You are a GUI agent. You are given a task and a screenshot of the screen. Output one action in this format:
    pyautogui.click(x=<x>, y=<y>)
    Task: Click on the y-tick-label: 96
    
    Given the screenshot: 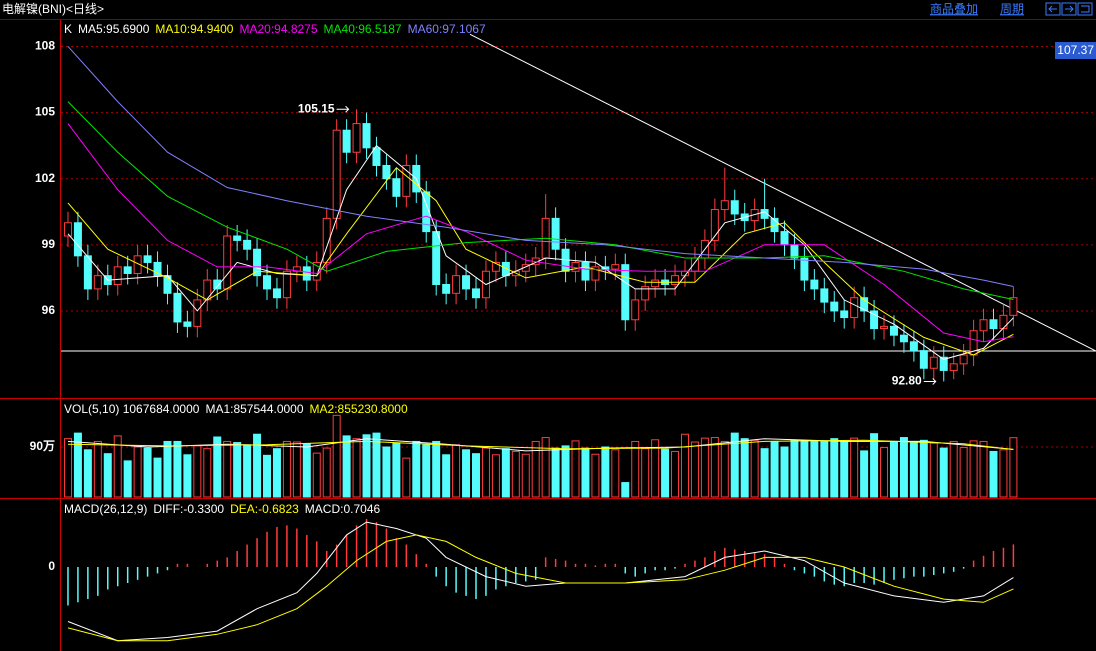 What is the action you would take?
    pyautogui.click(x=49, y=310)
    